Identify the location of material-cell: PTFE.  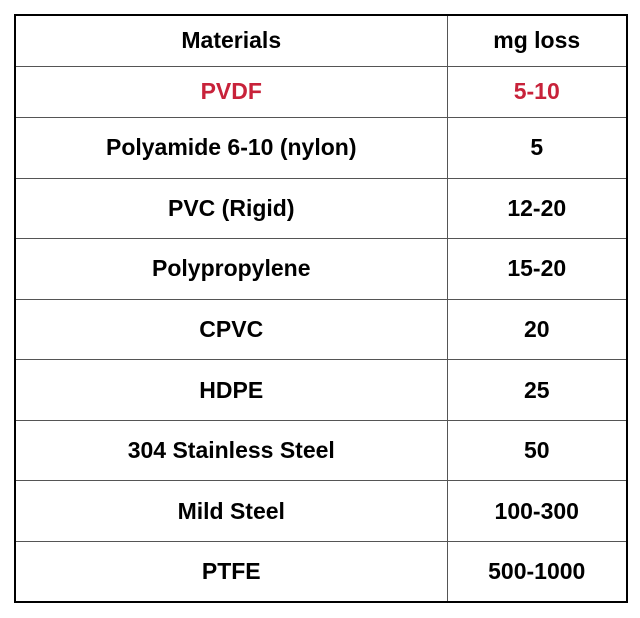
(231, 571).